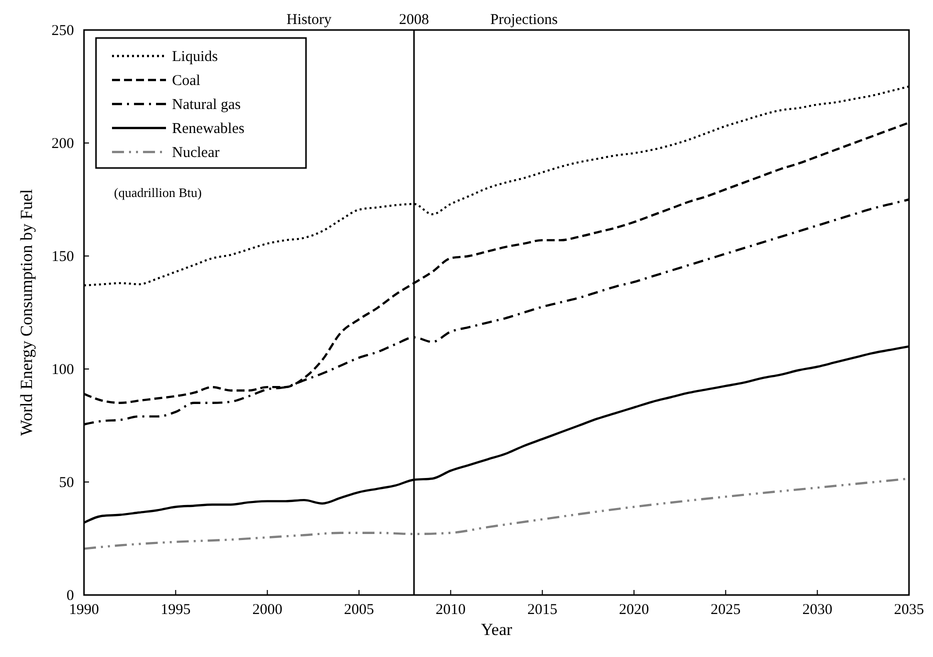 The width and height of the screenshot is (933, 657). Describe the element at coordinates (725, 610) in the screenshot. I see `x-tick-label: 2025` at that location.